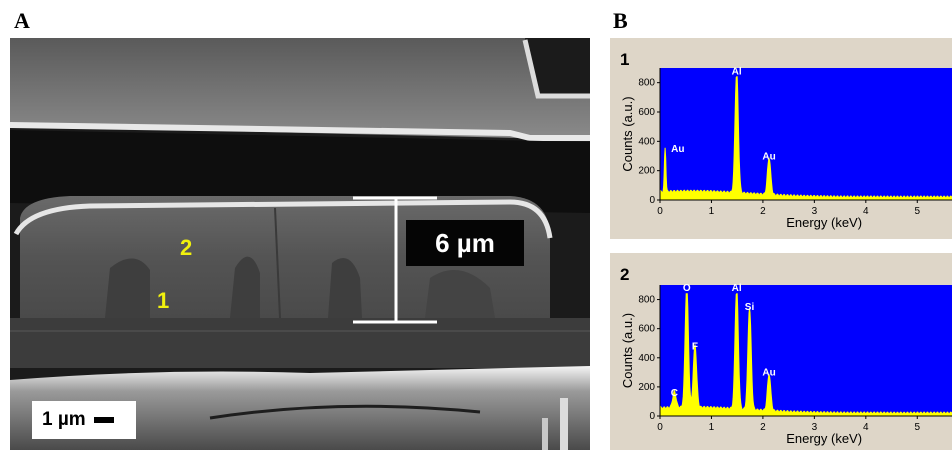 The height and width of the screenshot is (450, 952). I want to click on peak-label: C, so click(674, 393).